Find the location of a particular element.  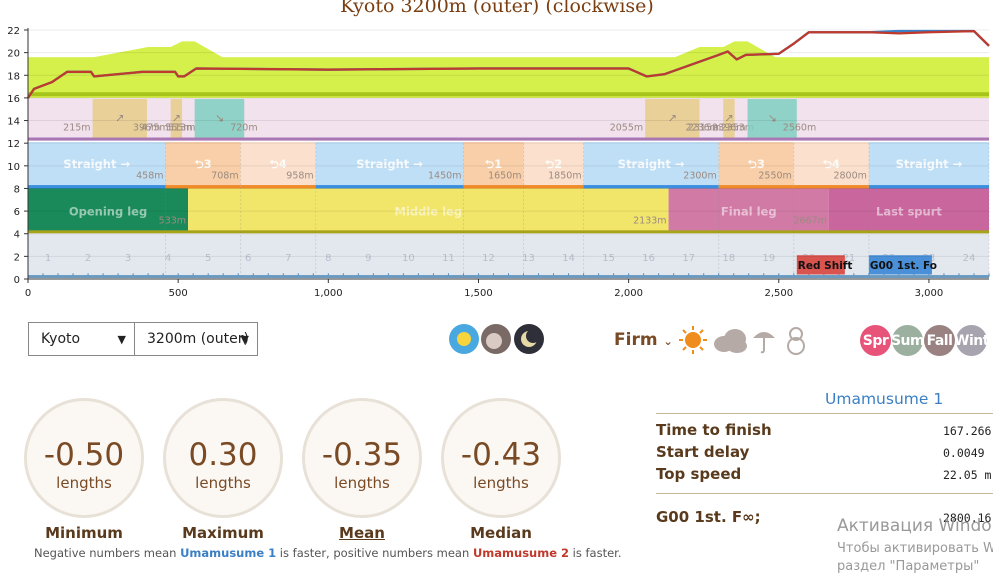

grid-number: 18 is located at coordinates (728, 258).